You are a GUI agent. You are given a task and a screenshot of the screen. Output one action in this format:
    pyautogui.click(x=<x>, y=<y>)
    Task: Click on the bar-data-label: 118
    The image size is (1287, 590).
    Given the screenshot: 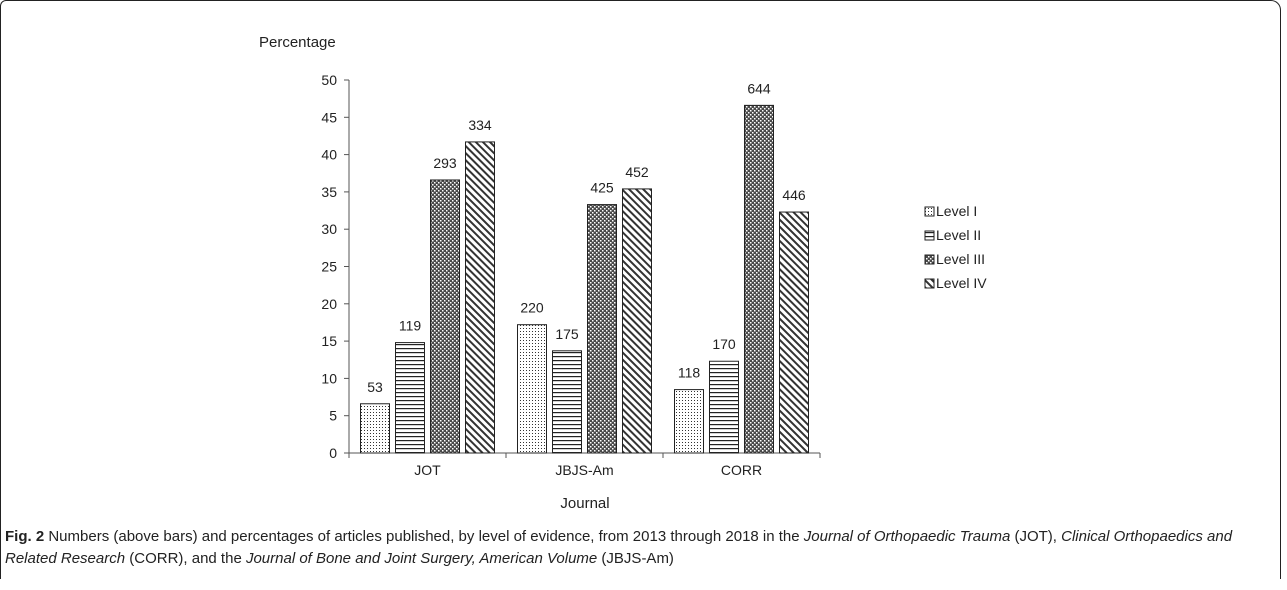 What is the action you would take?
    pyautogui.click(x=689, y=373)
    